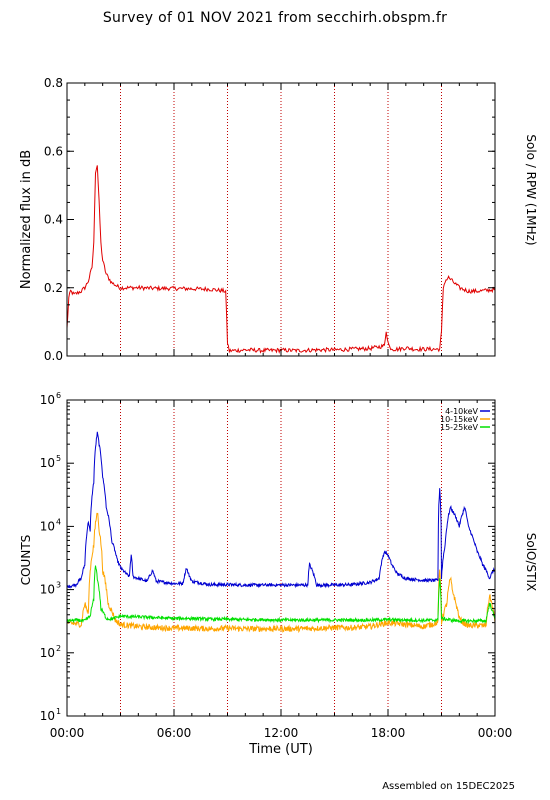  I want to click on y-tick-exponent: 2, so click(58, 648).